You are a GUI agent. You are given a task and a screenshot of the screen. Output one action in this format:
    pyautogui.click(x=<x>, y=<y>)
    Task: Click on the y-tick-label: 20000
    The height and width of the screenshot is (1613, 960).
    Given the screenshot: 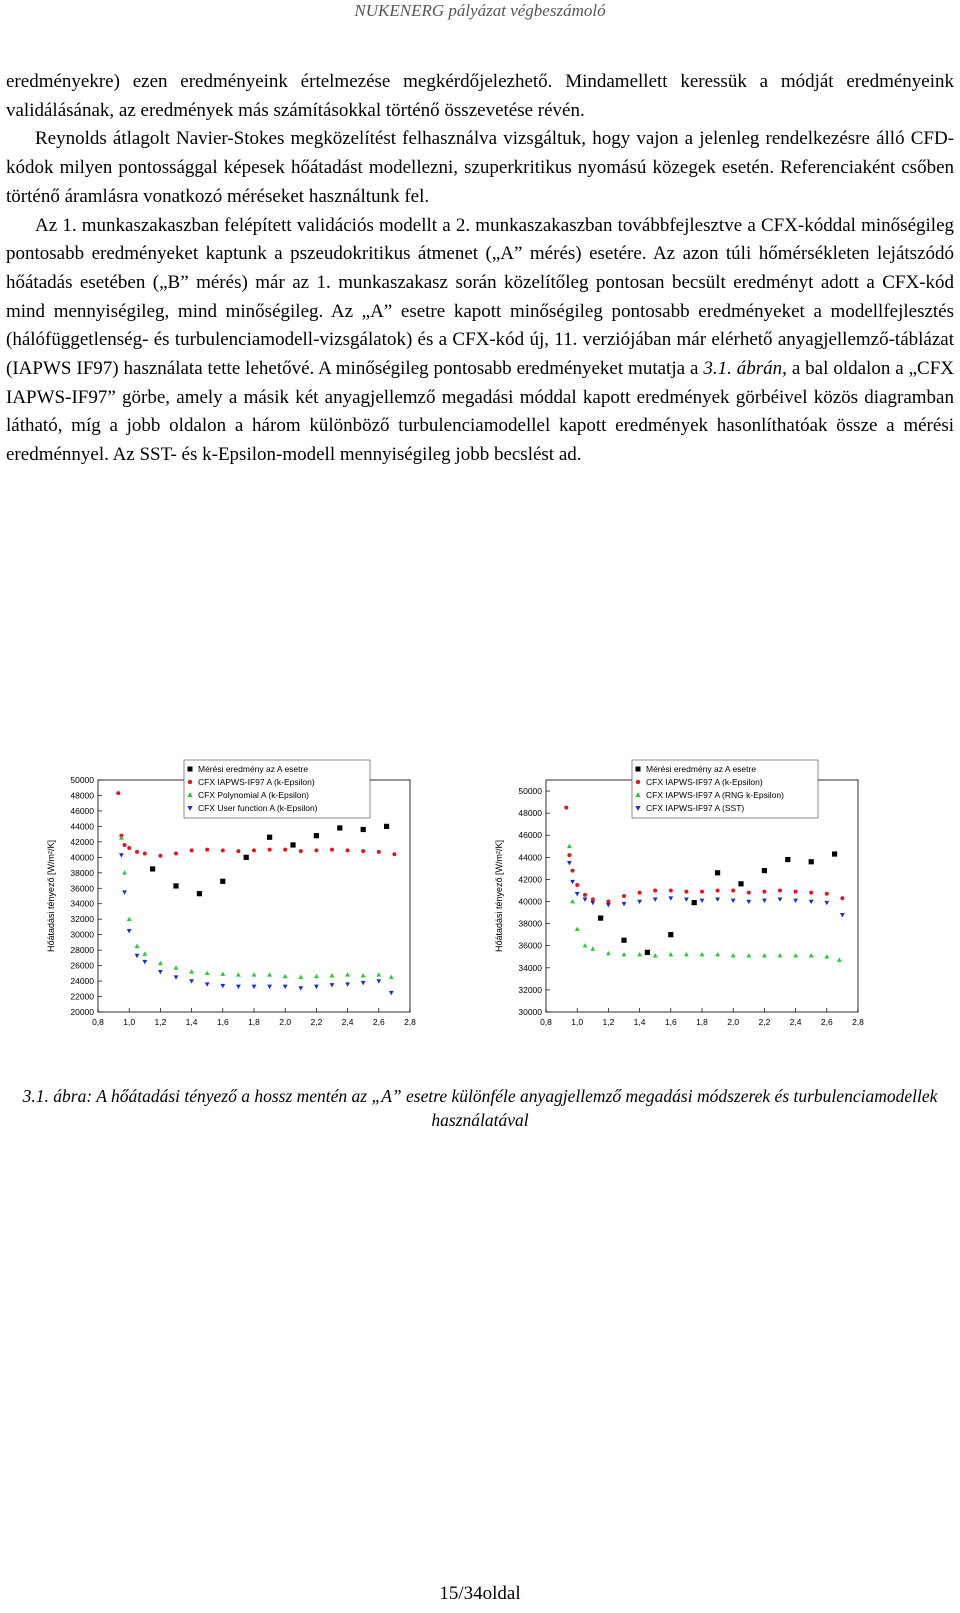 What is the action you would take?
    pyautogui.click(x=82, y=1012)
    